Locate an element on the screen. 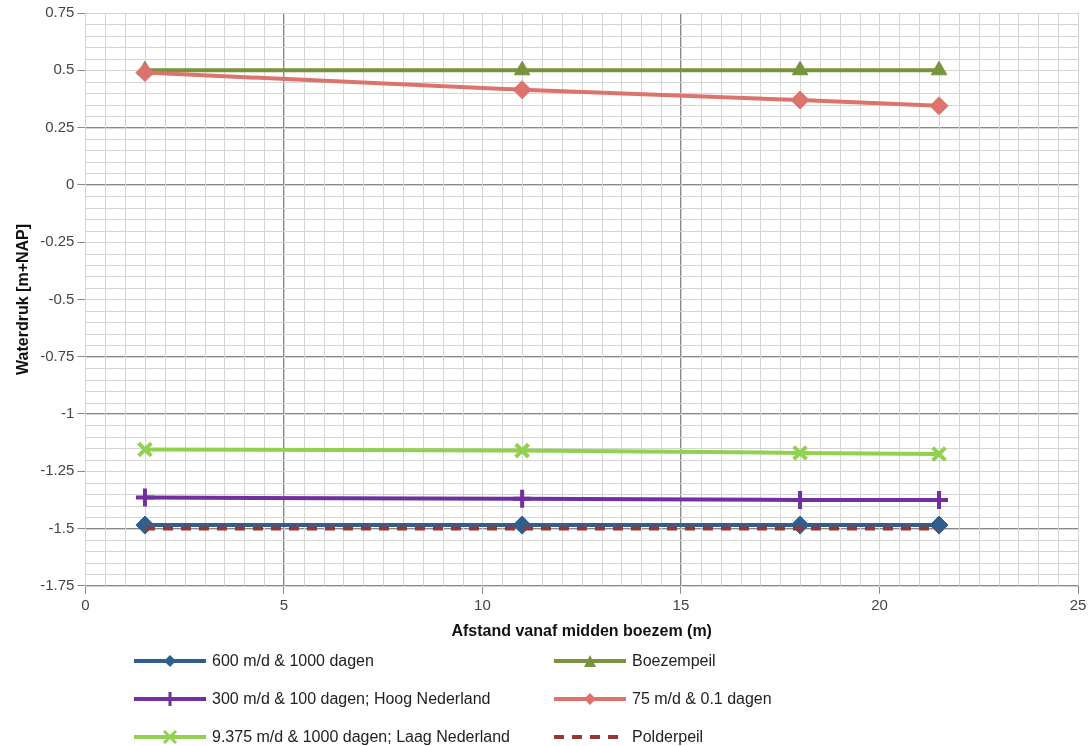 Image resolution: width=1091 pixels, height=746 pixels. y-tick-label: -1.75 is located at coordinates (57, 584).